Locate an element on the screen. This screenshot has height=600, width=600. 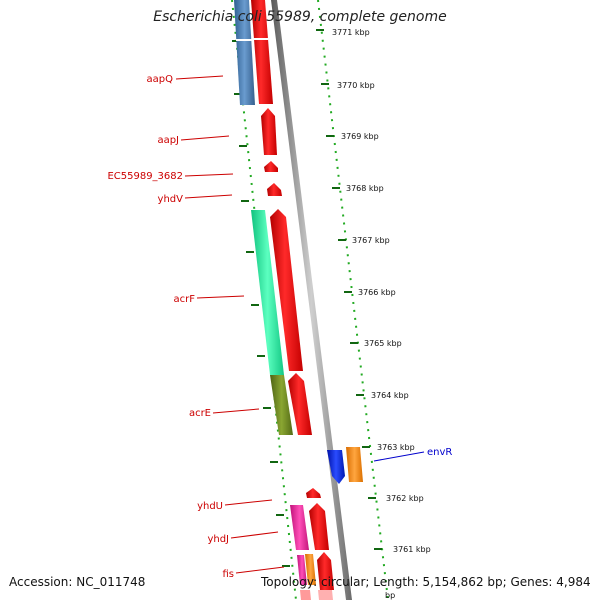
label-leader-envR is located at coordinates (399, 456).